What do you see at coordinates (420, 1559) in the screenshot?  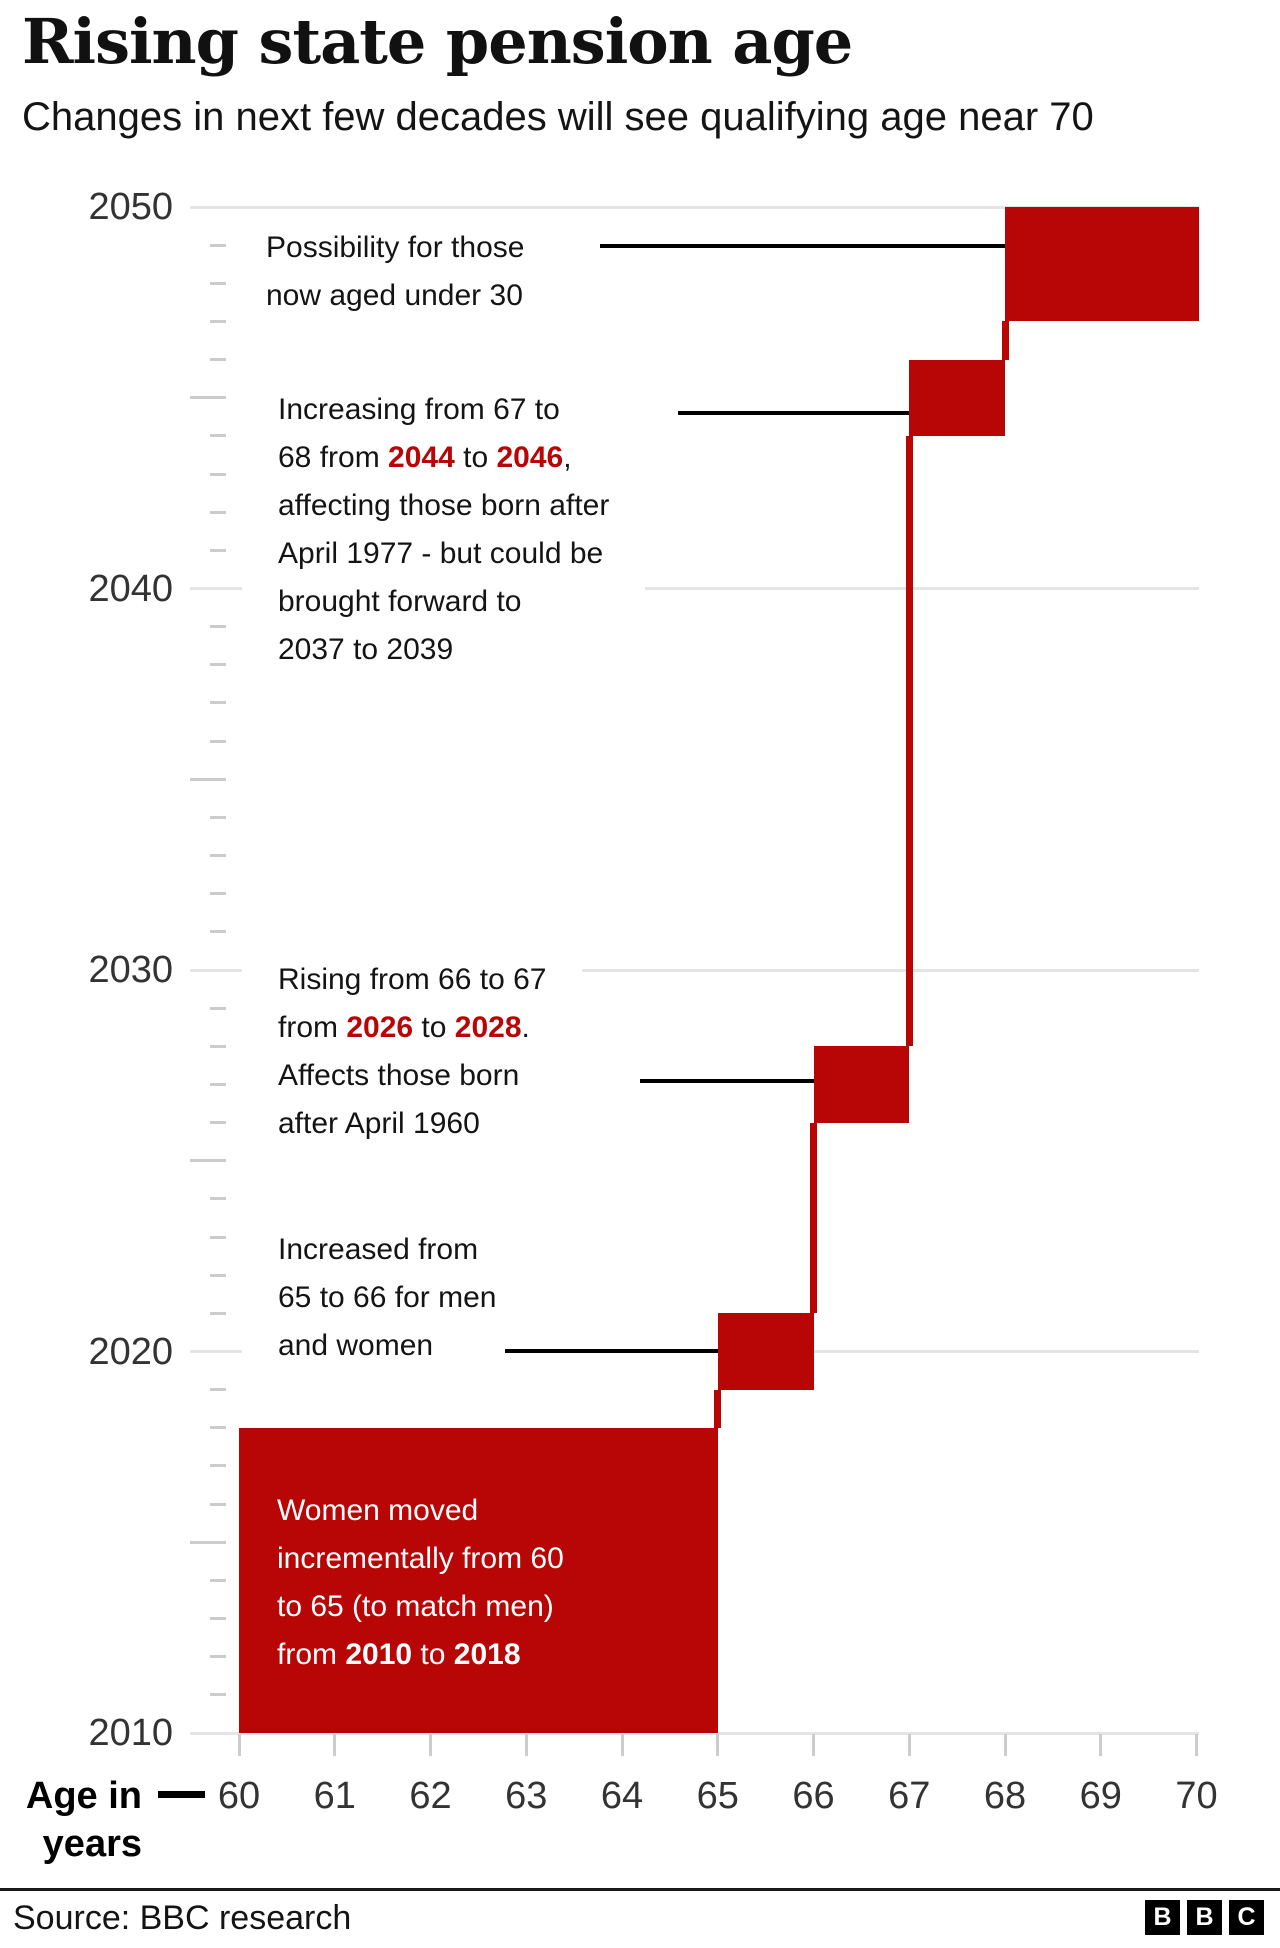 I see `annotation-line: incrementally from 60` at bounding box center [420, 1559].